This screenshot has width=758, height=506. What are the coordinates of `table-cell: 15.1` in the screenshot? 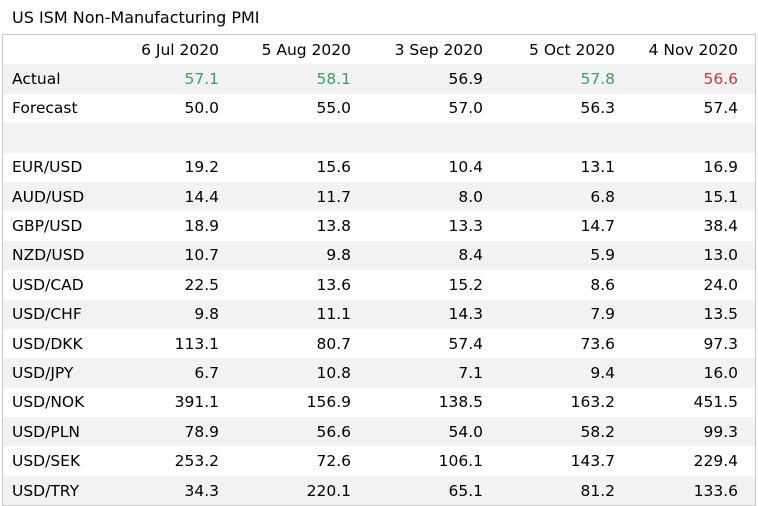 It's located at (720, 196).